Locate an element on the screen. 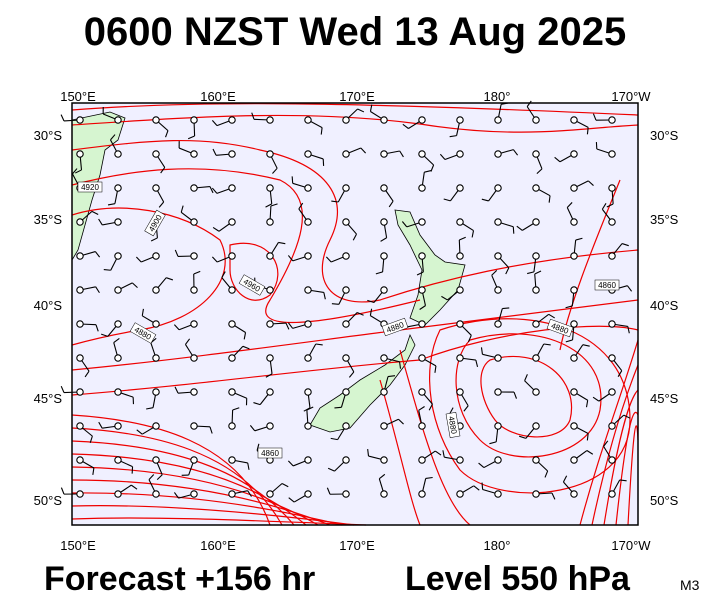 The height and width of the screenshot is (600, 711). top-lon-label: 150°E is located at coordinates (78, 96).